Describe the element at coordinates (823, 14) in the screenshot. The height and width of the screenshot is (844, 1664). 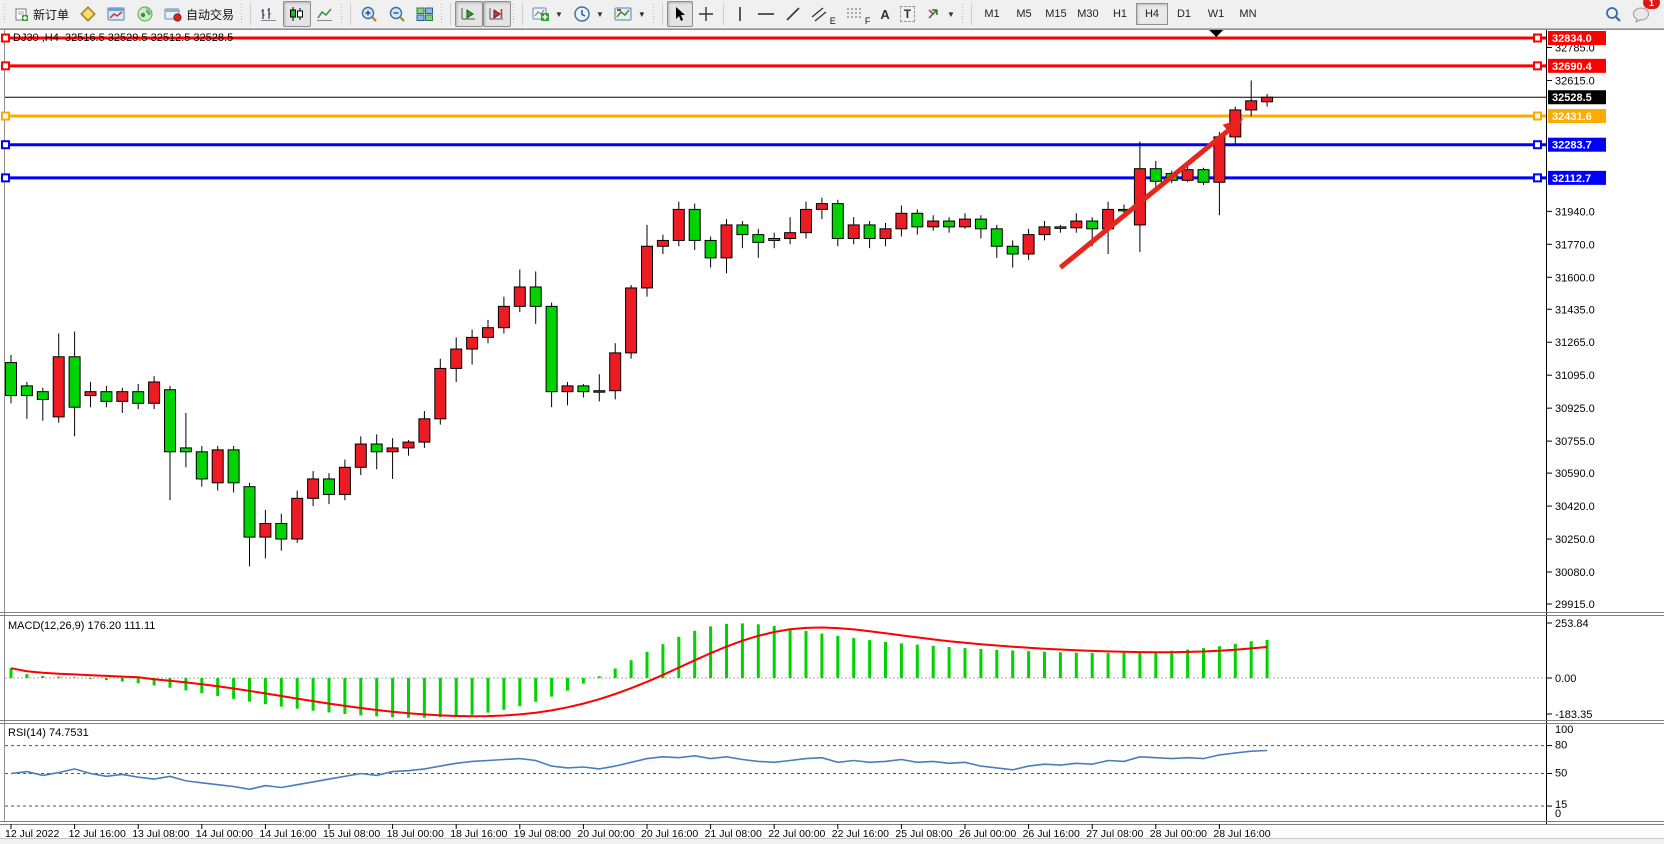
I see `channel-tool-button: E` at that location.